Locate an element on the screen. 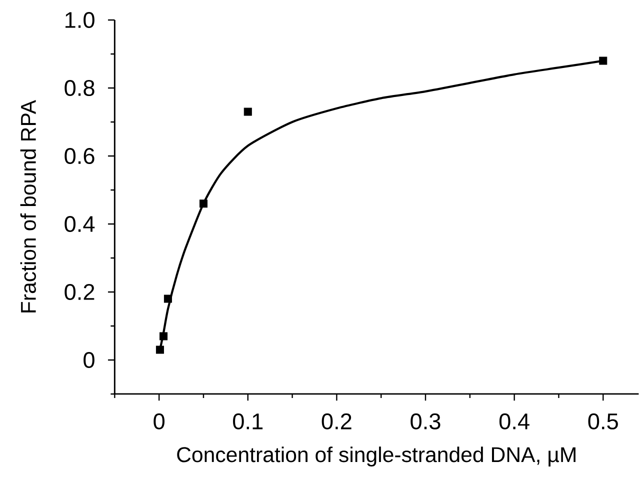 This screenshot has height=478, width=639. x-tick-label: 0 is located at coordinates (159, 421).